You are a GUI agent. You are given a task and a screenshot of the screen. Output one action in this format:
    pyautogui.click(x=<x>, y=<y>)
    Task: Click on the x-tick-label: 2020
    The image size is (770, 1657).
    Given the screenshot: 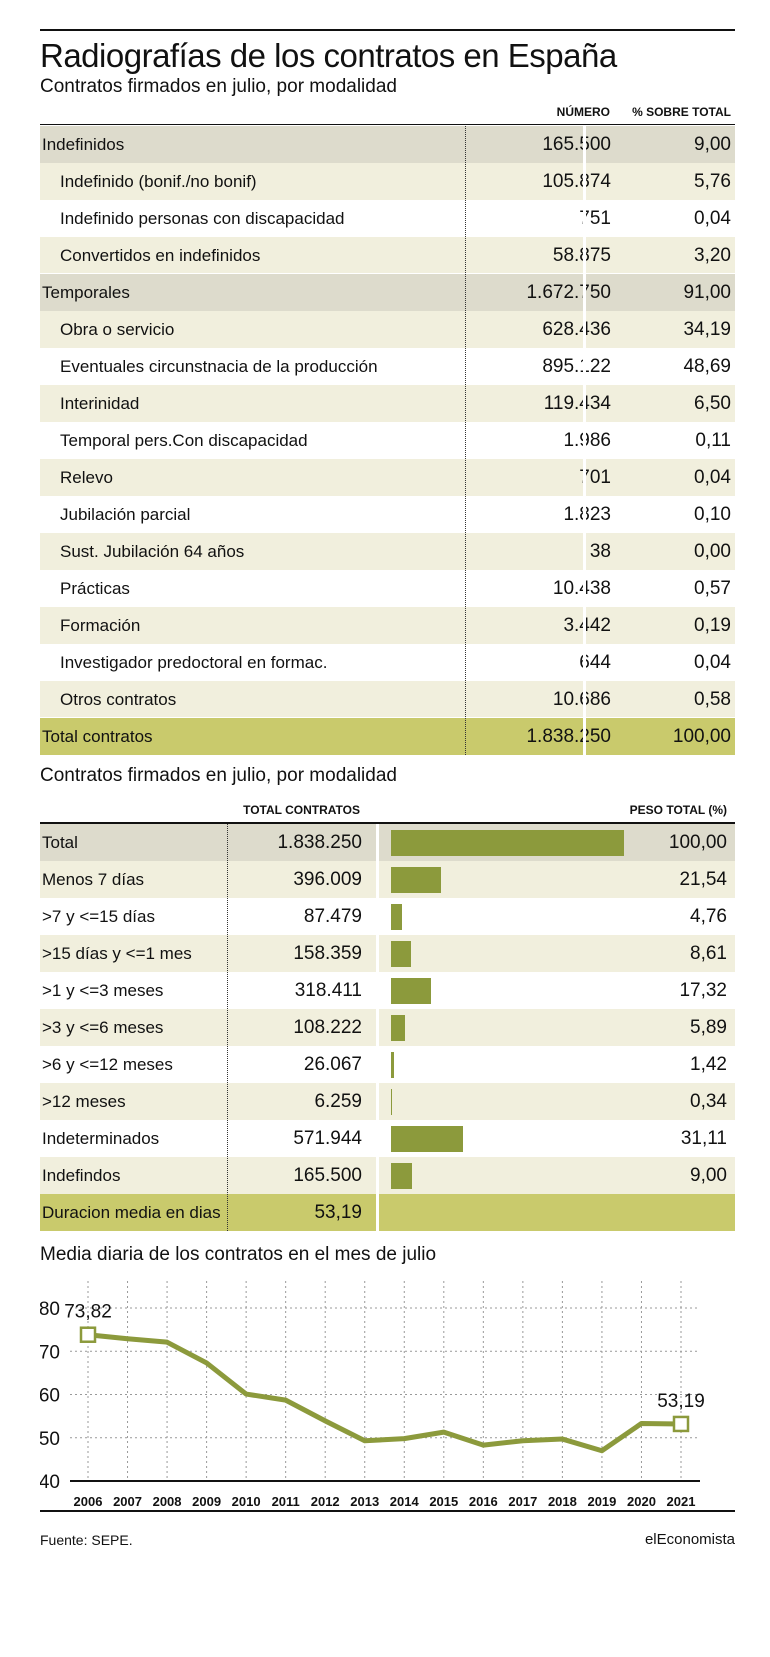 What is the action you would take?
    pyautogui.click(x=641, y=1501)
    